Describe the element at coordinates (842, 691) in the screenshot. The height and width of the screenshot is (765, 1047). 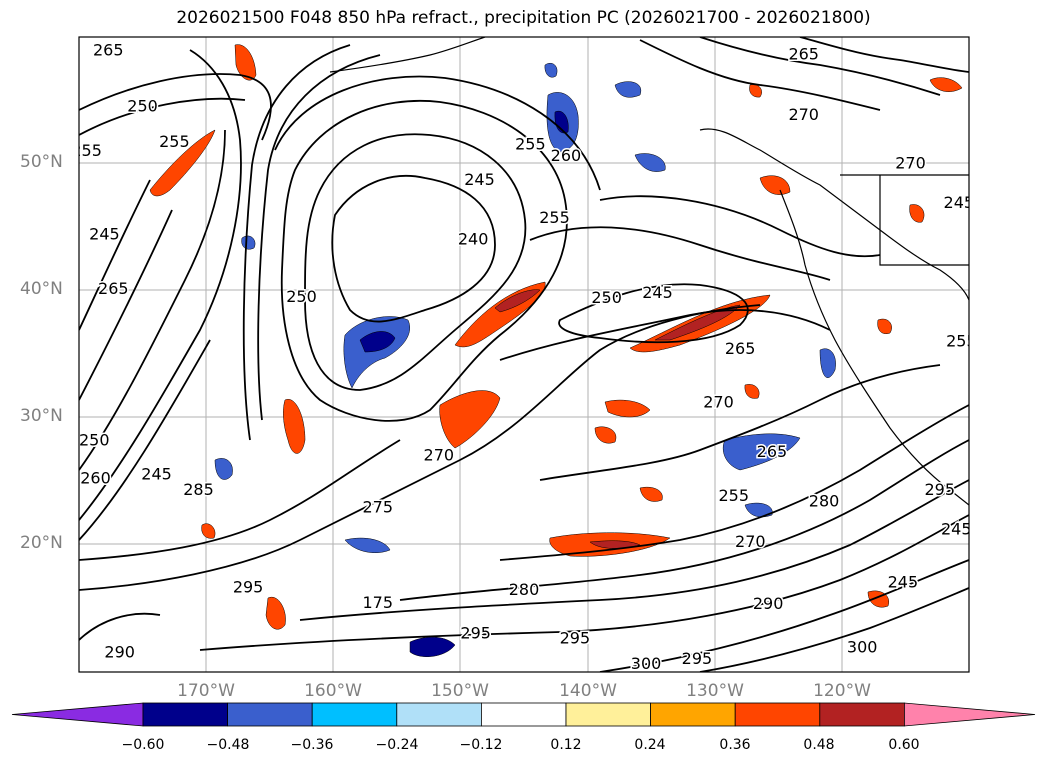
I see `lon-label: 120°W` at that location.